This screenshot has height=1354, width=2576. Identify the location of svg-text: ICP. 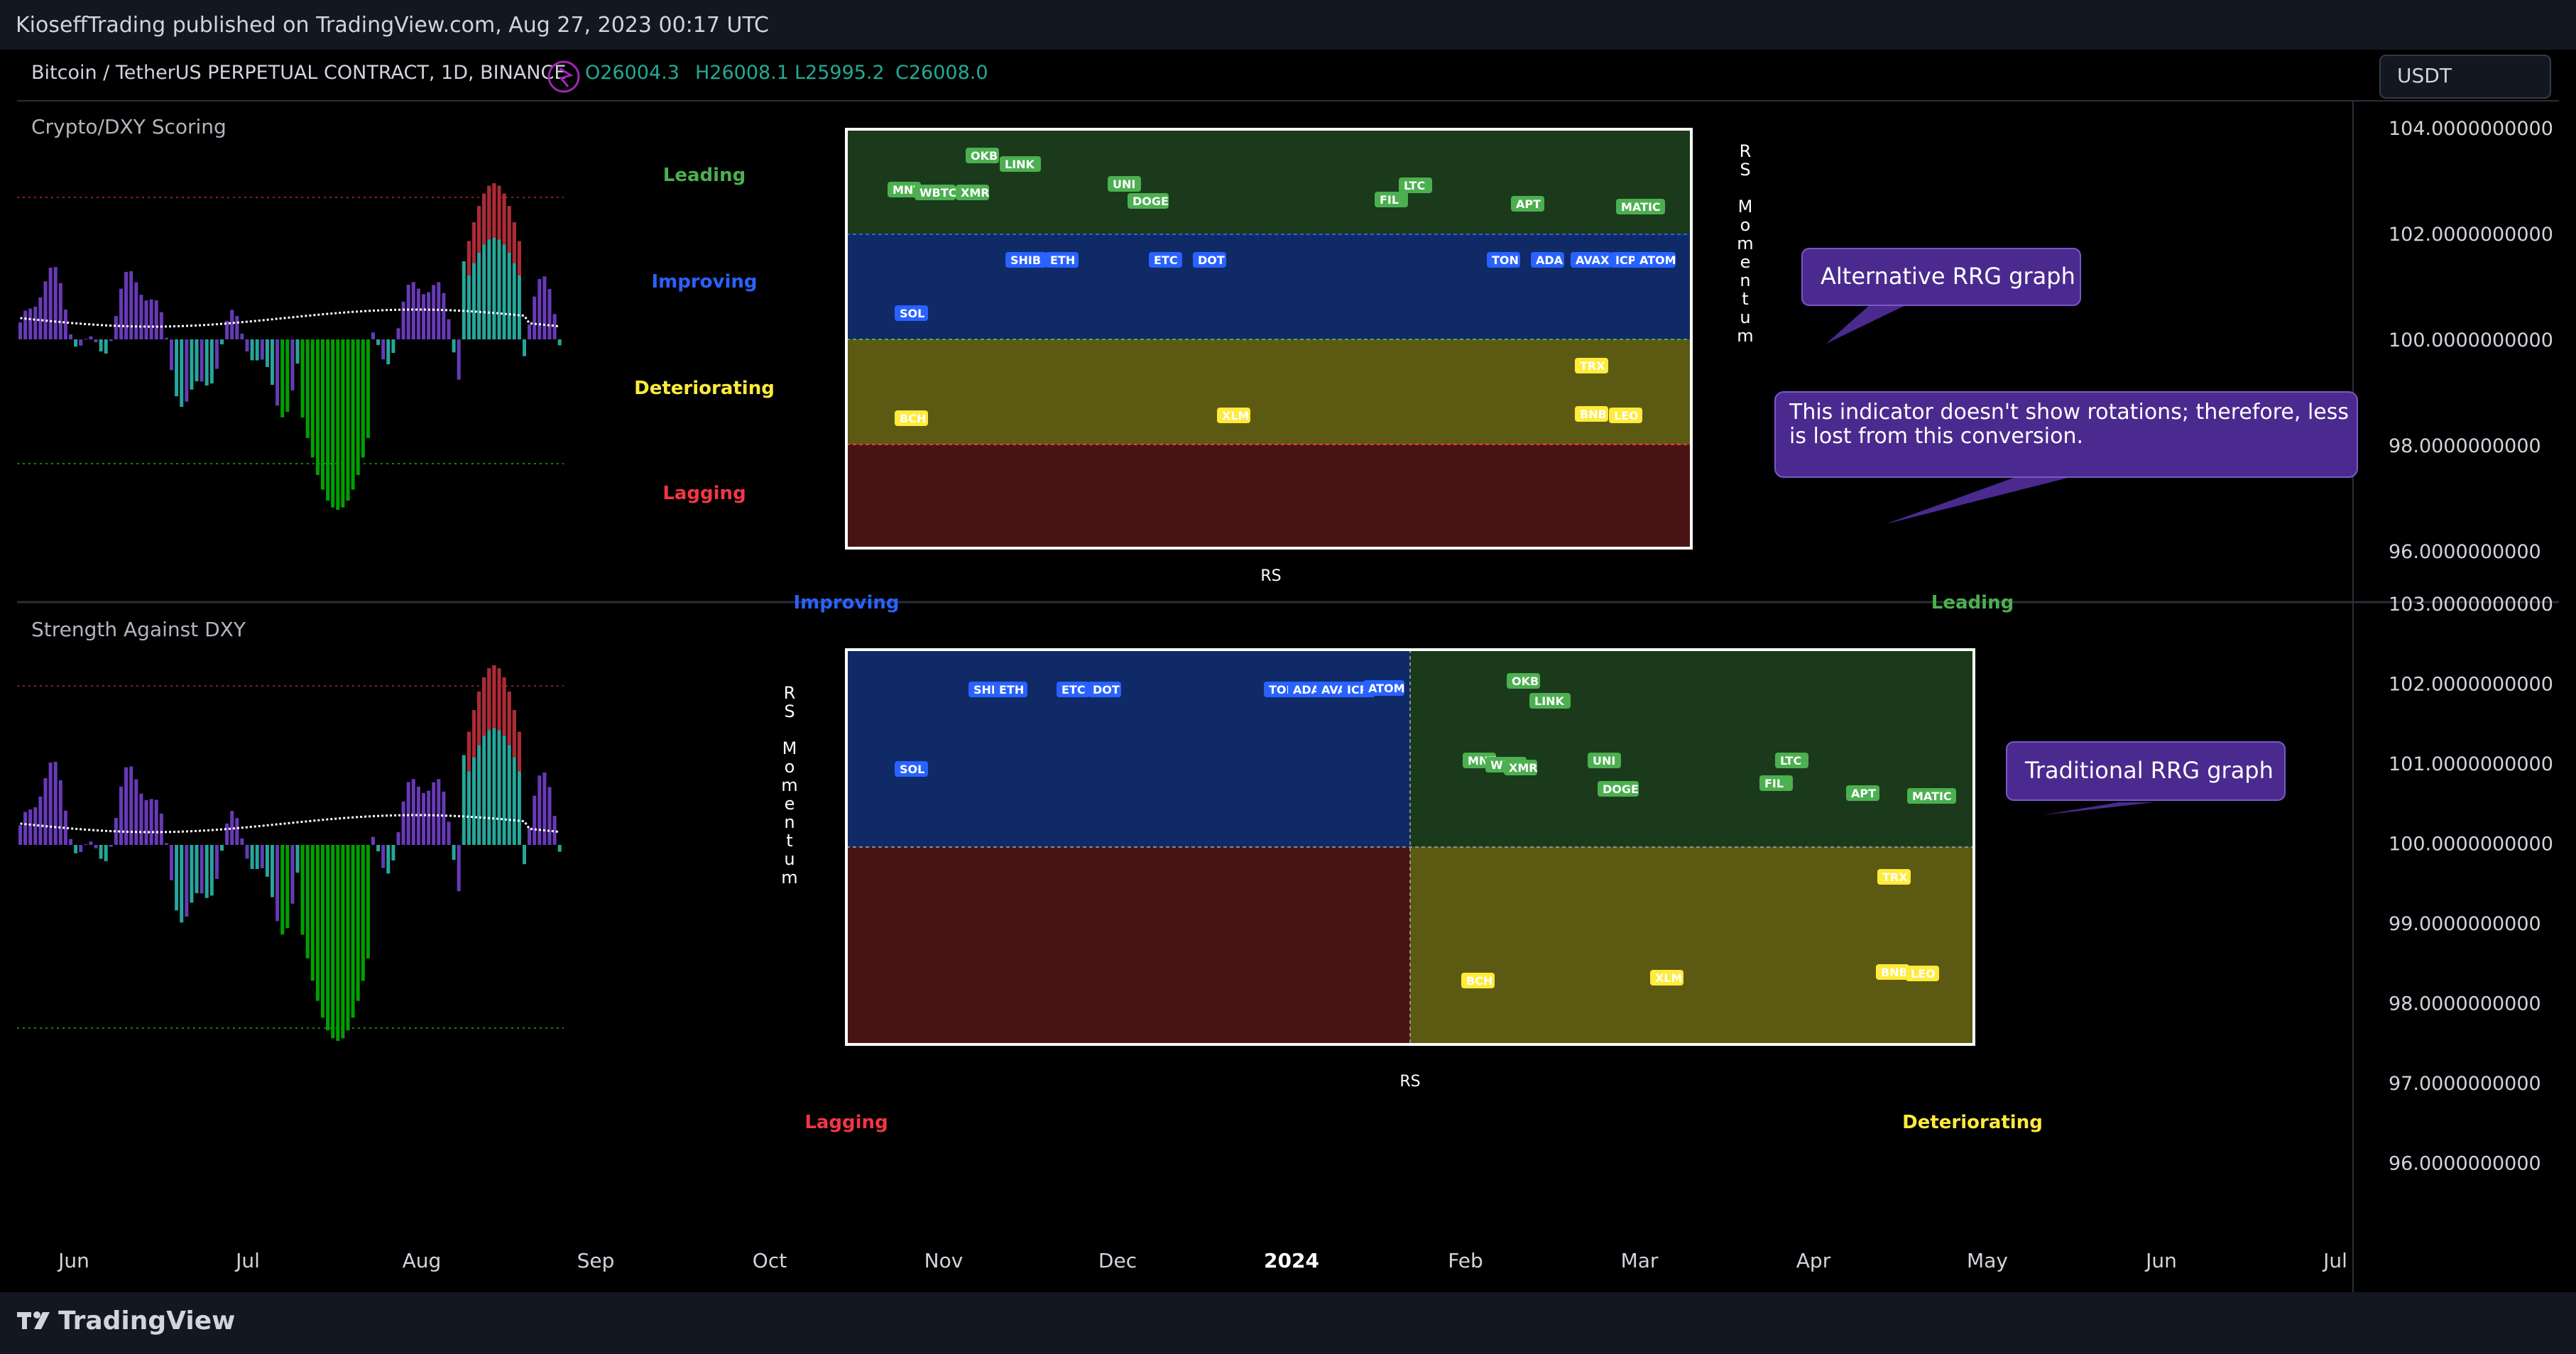
(1357, 690).